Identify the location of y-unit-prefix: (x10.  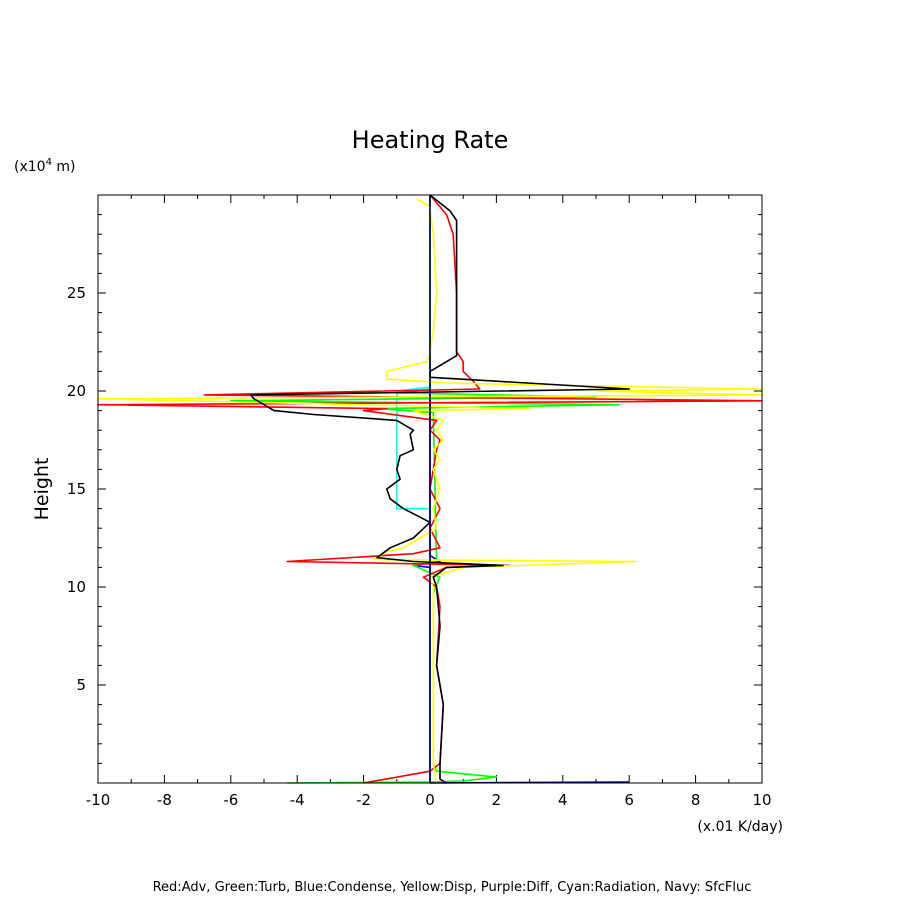
(30, 167).